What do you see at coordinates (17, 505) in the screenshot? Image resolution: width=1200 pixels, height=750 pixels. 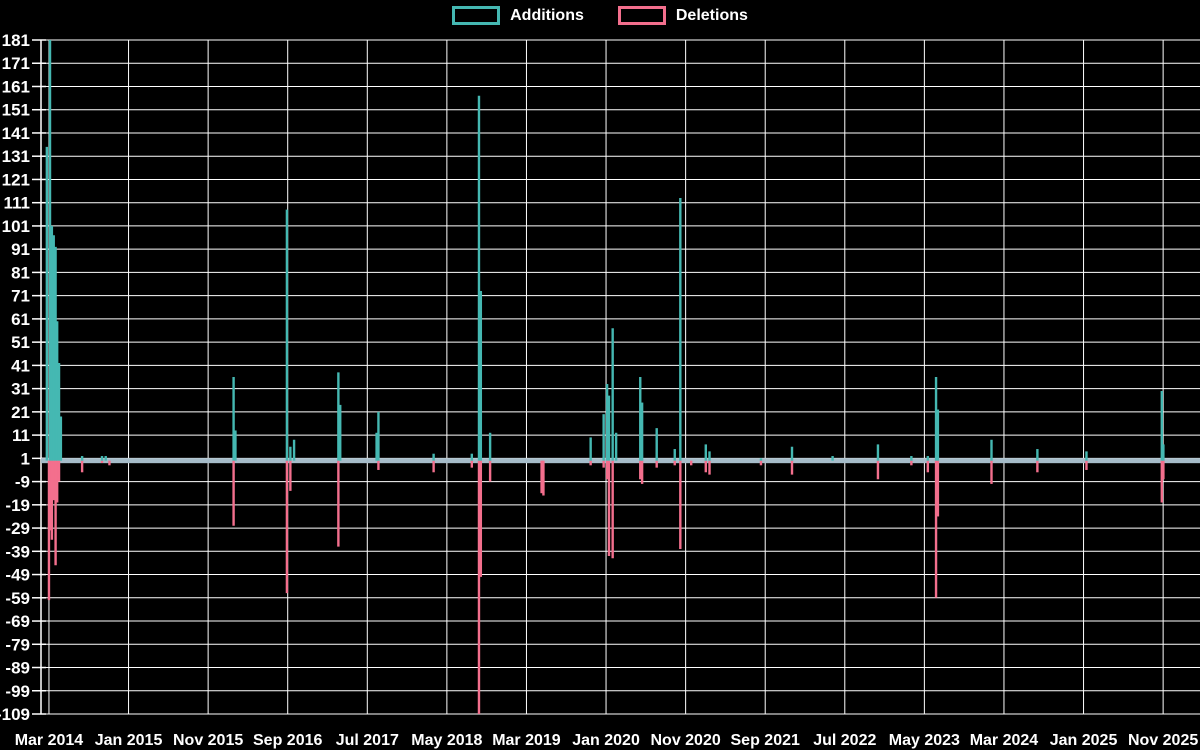 I see `y-tick-label: -19` at bounding box center [17, 505].